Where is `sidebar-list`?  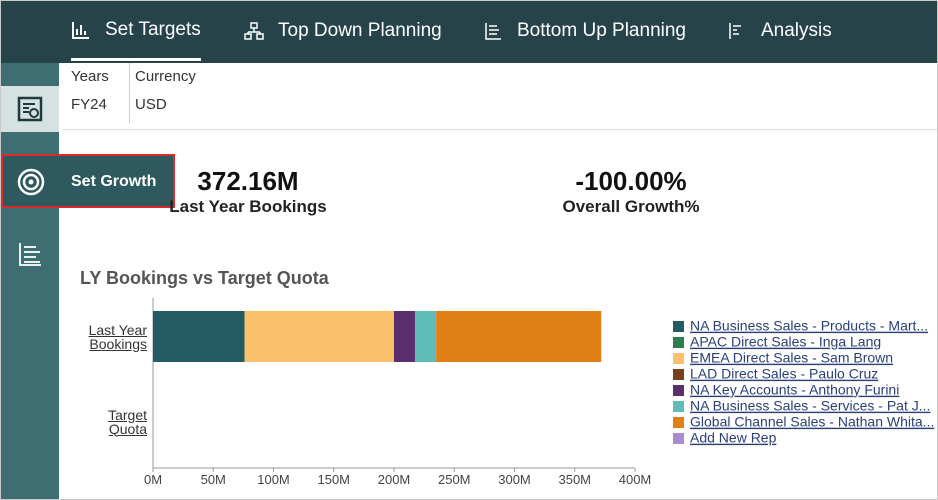
sidebar-list is located at coordinates (30, 254).